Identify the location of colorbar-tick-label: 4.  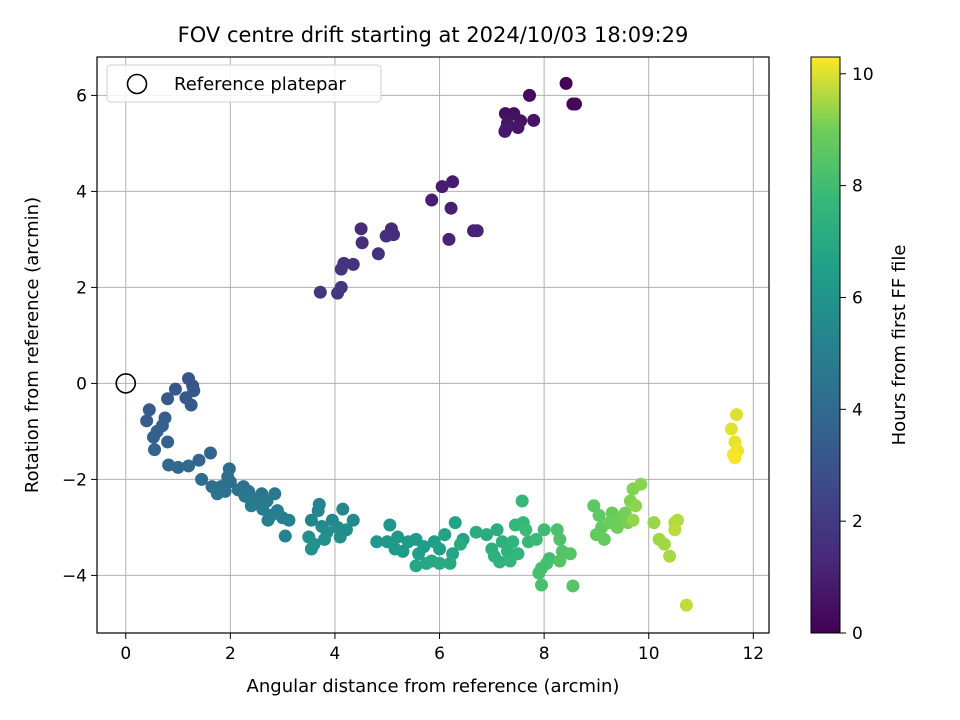
(857, 410).